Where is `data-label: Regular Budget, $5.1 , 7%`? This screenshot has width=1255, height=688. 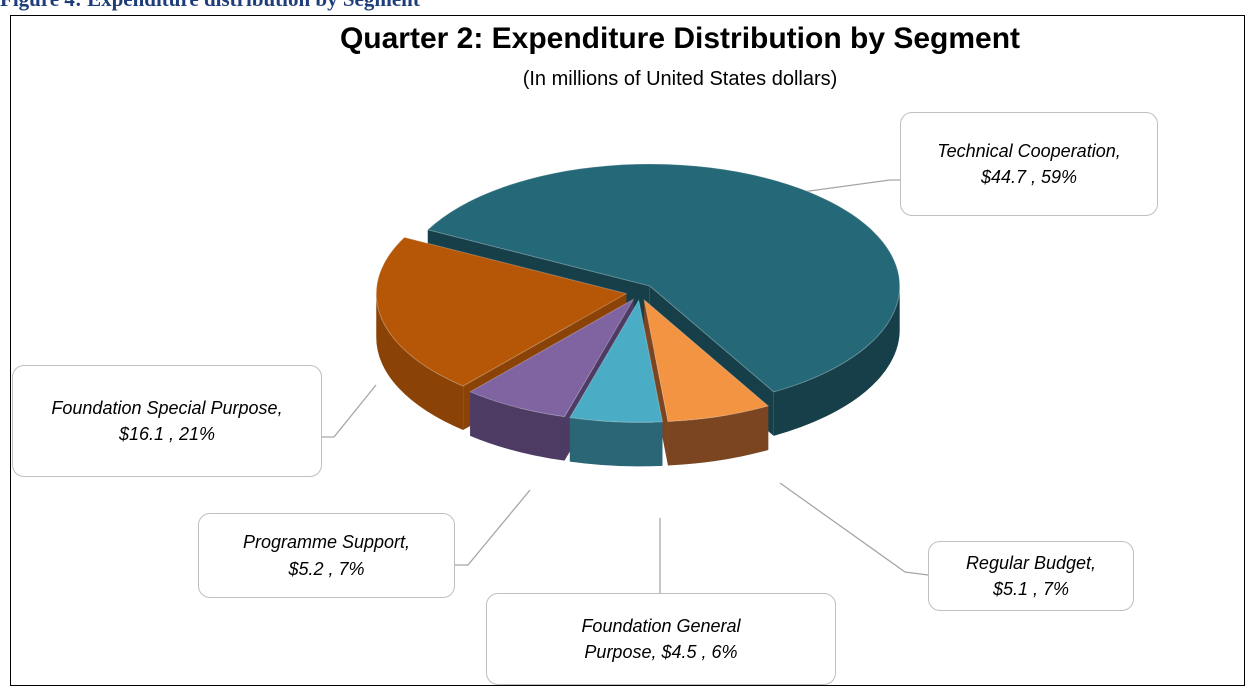 data-label: Regular Budget, $5.1 , 7% is located at coordinates (1031, 576).